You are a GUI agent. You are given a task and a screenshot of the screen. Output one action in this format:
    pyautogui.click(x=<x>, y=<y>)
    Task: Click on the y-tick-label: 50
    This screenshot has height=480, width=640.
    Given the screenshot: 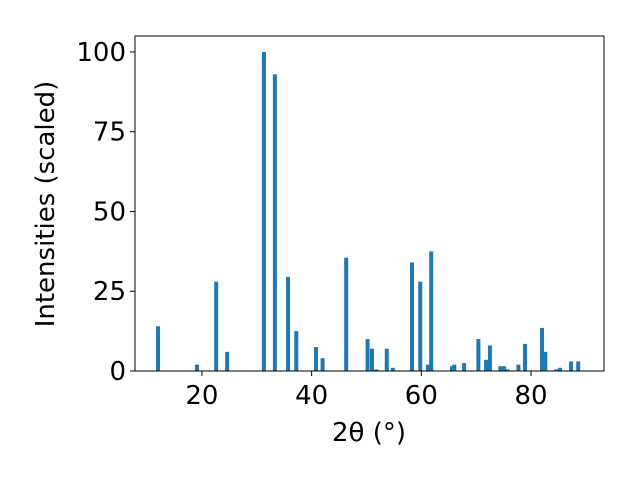 What is the action you would take?
    pyautogui.click(x=109, y=212)
    